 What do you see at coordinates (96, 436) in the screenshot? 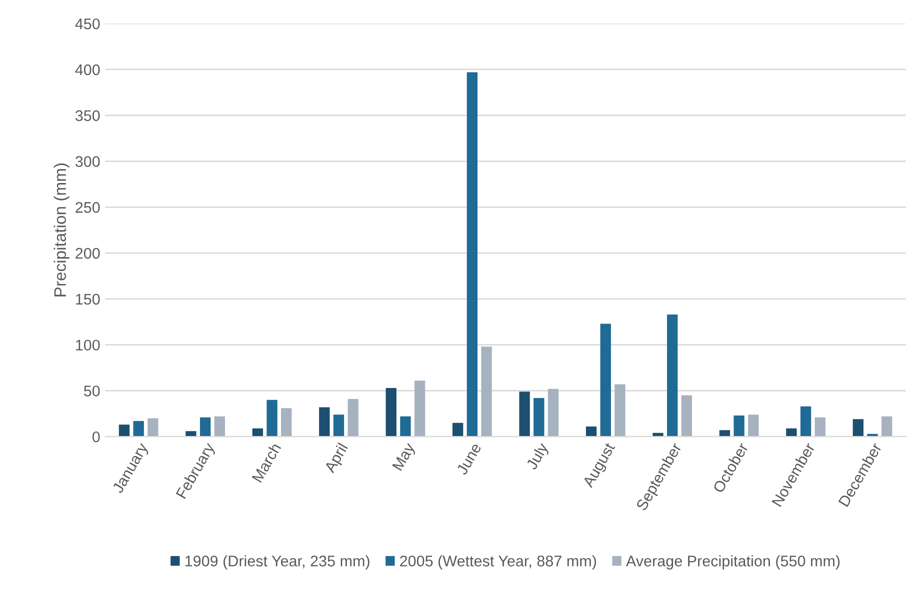
I see `y-tick-label: 0` at bounding box center [96, 436].